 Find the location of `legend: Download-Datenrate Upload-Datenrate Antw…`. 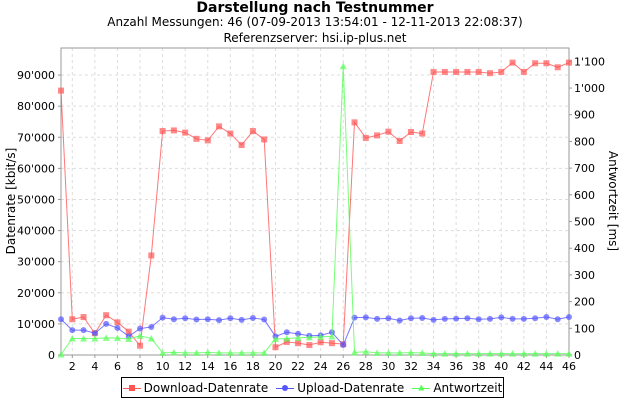

legend: Download-Datenrate Upload-Datenrate Antw… is located at coordinates (312, 387).